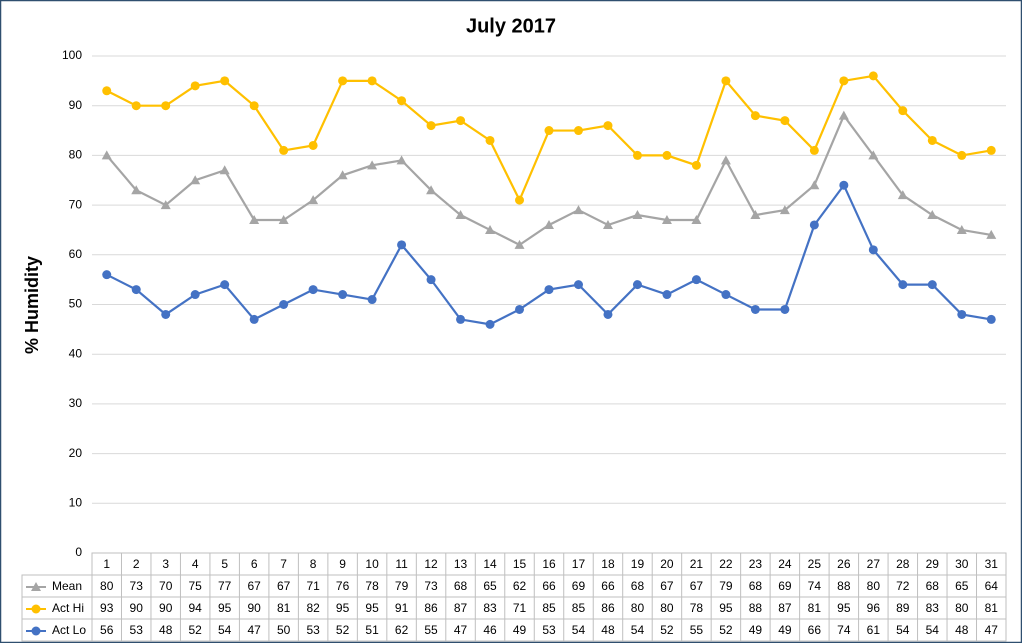 The height and width of the screenshot is (643, 1022). Describe the element at coordinates (667, 564) in the screenshot. I see `x-tick-label: 20` at that location.